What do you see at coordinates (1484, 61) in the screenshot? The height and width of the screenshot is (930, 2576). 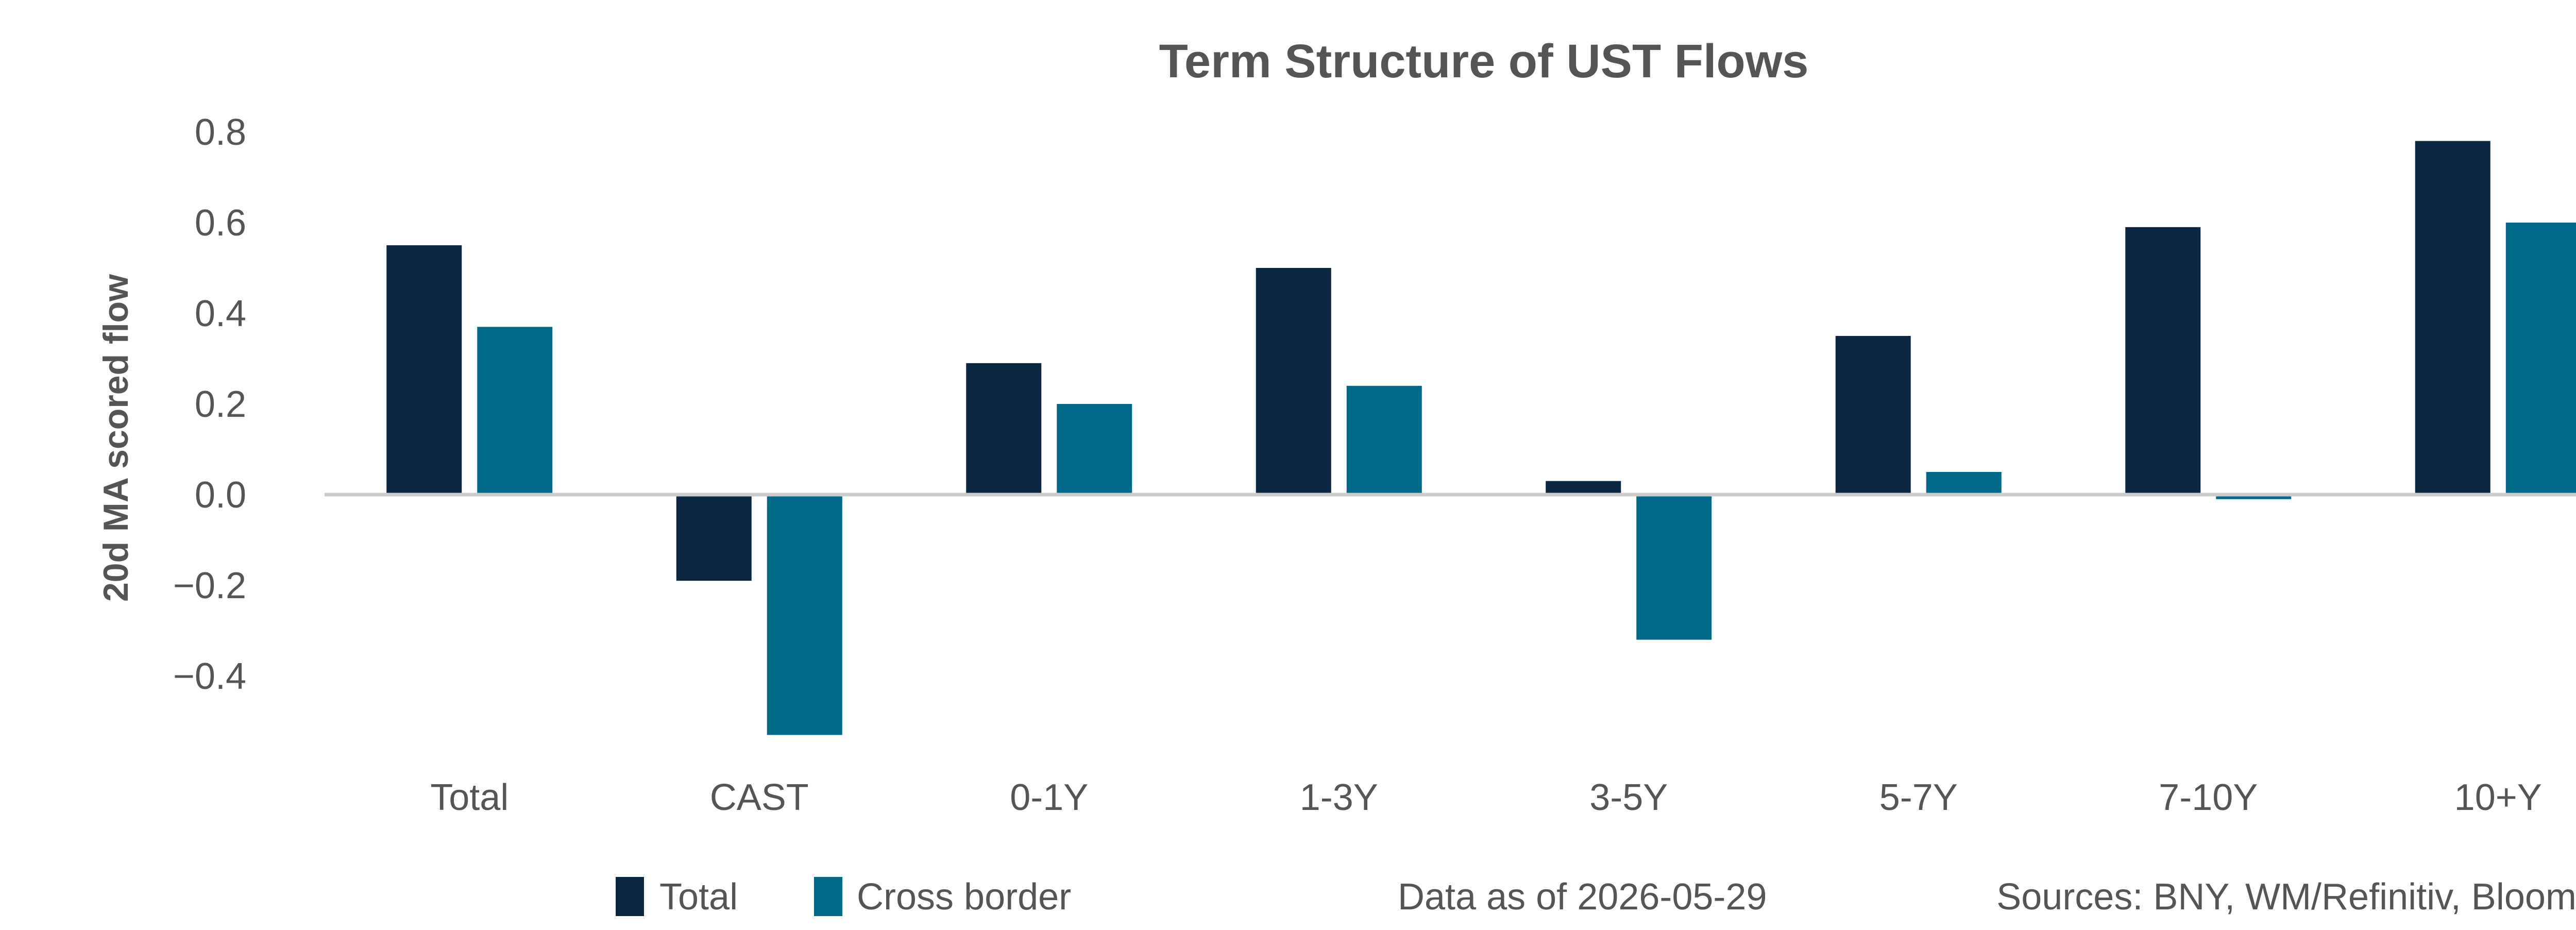 I see `chart-title: Term Structure of UST Flows` at bounding box center [1484, 61].